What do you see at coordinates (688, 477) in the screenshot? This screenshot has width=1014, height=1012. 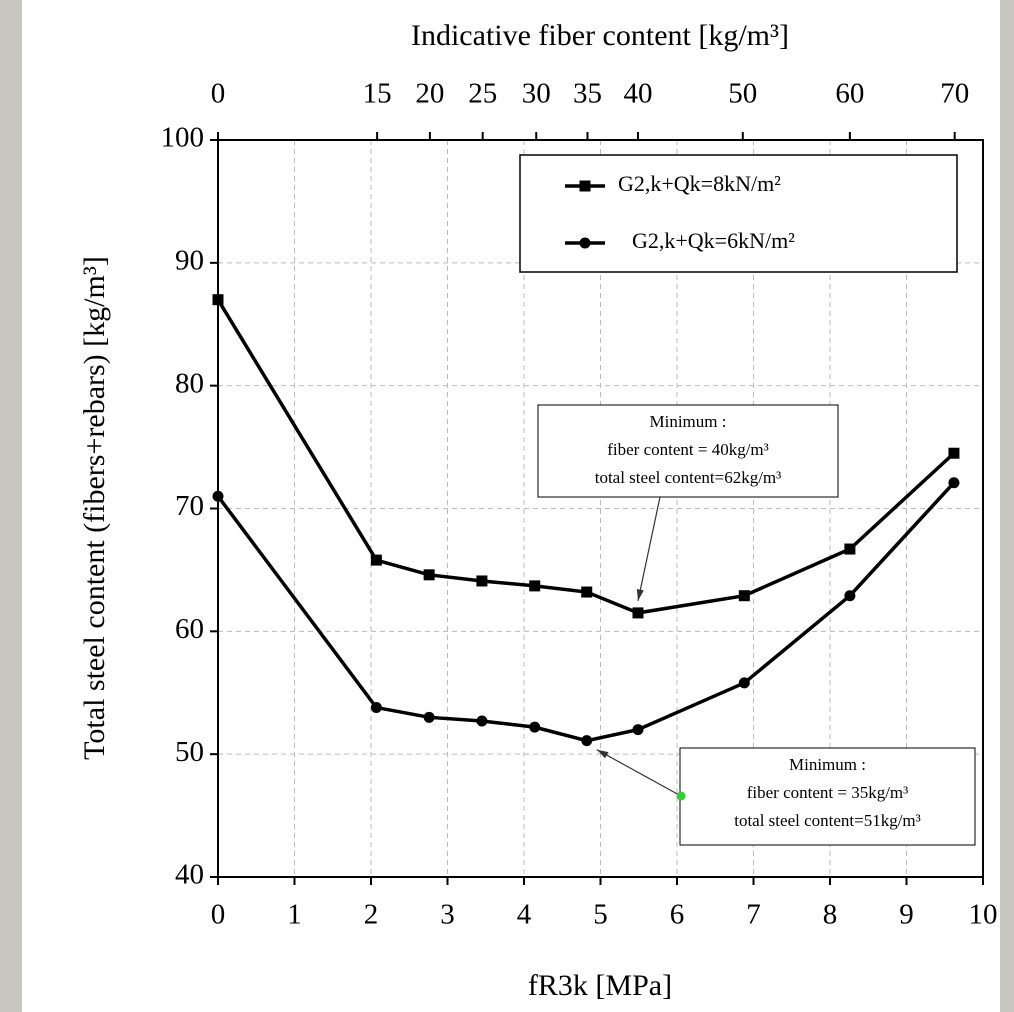 I see `annotation-text: total steel content=62kg/m³` at bounding box center [688, 477].